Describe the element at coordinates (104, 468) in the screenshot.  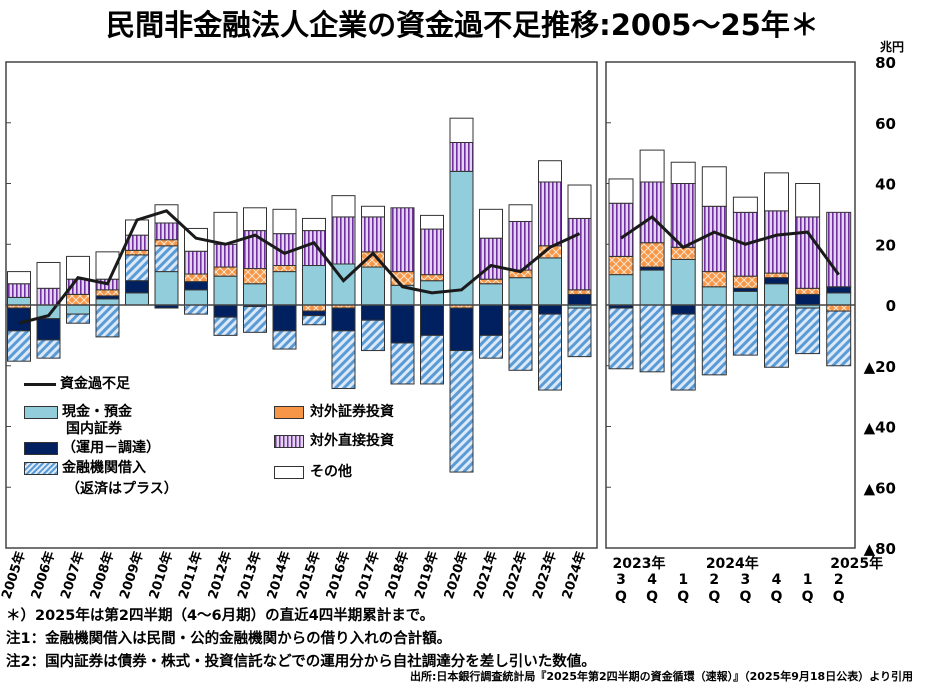
I see `legend-loans-label: 金融機関借入` at that location.